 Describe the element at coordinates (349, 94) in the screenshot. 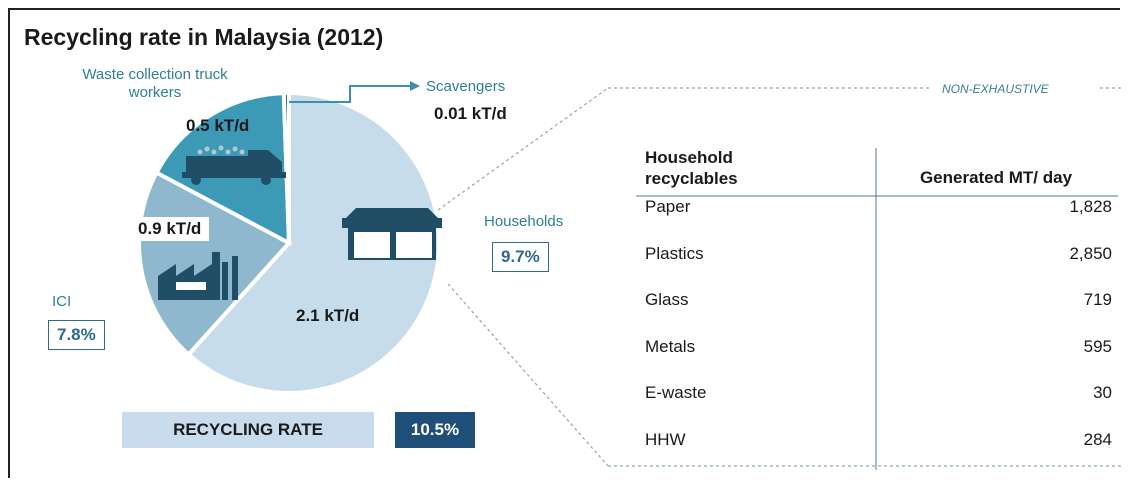

I see `scavengers-arrow` at that location.